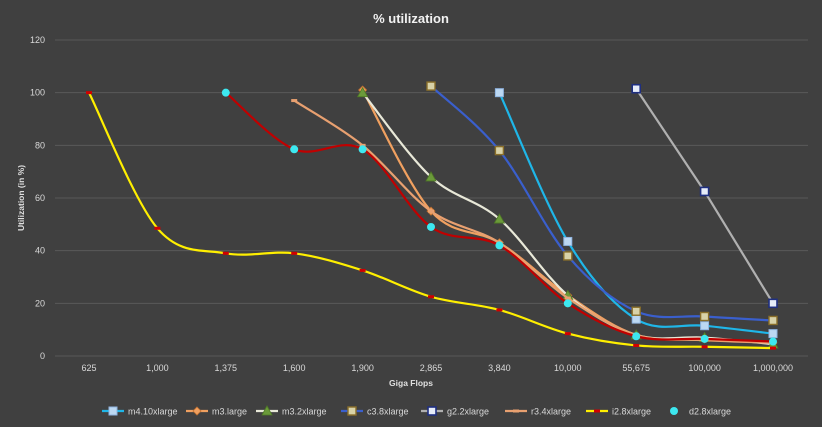 This screenshot has height=427, width=822. What do you see at coordinates (88, 368) in the screenshot?
I see `x-tick-label: 625` at bounding box center [88, 368].